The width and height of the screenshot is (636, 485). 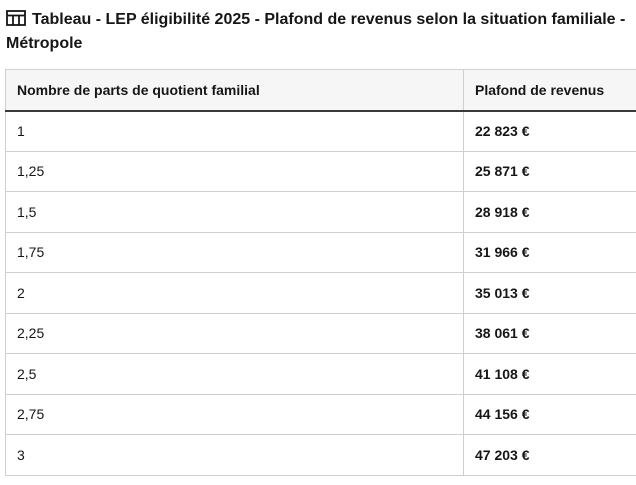 I want to click on cell-plafond: 44 156 €, so click(x=549, y=414).